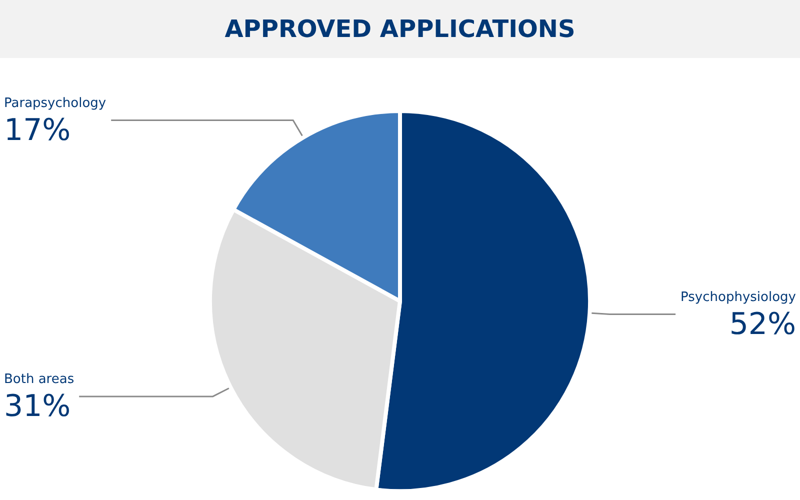 The image size is (800, 500). What do you see at coordinates (39, 379) in the screenshot?
I see `slice-label: Both areas` at bounding box center [39, 379].